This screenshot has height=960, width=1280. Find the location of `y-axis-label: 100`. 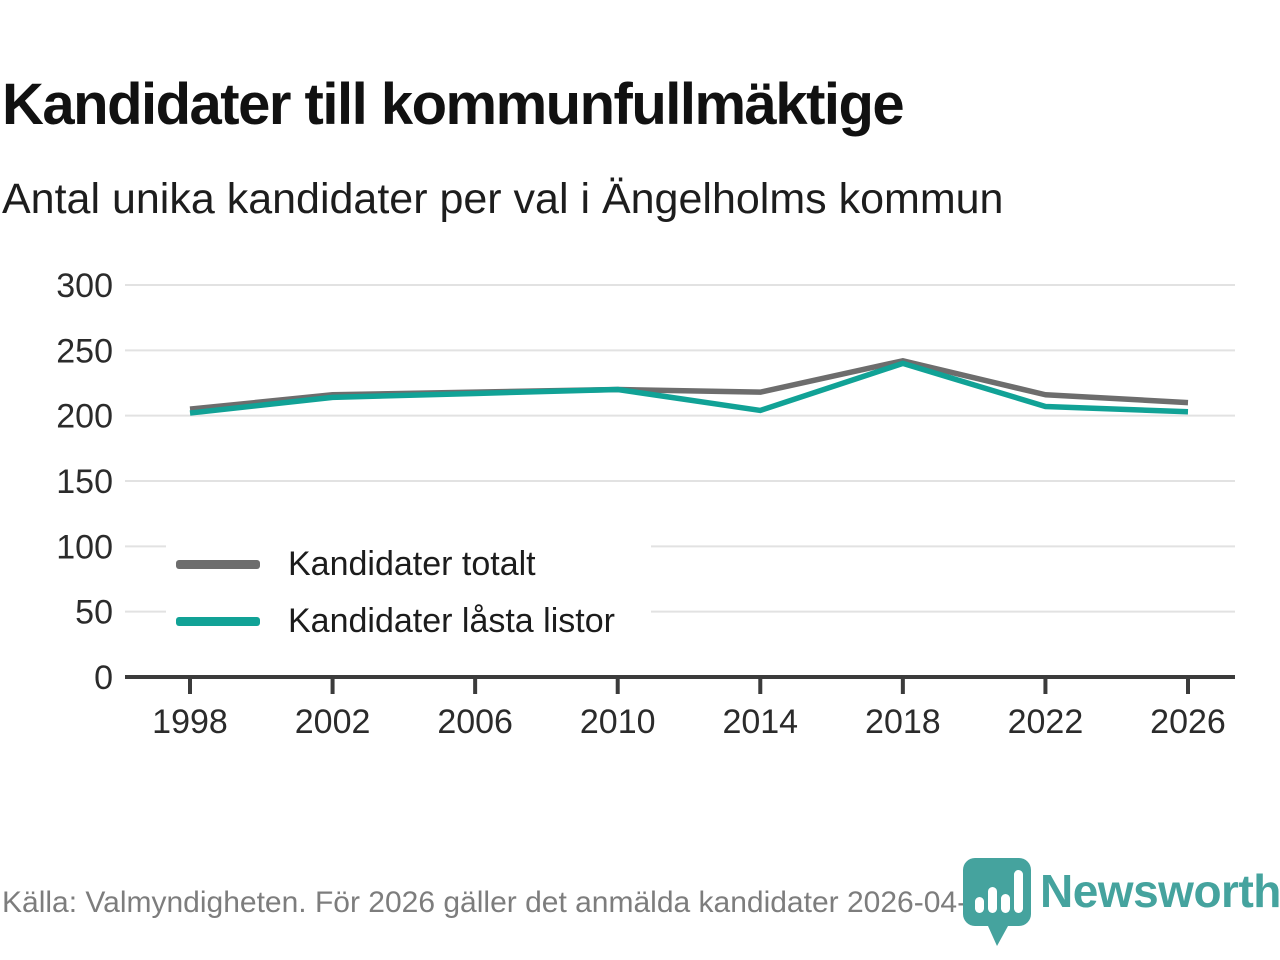

y-axis-label: 100 is located at coordinates (84, 547).